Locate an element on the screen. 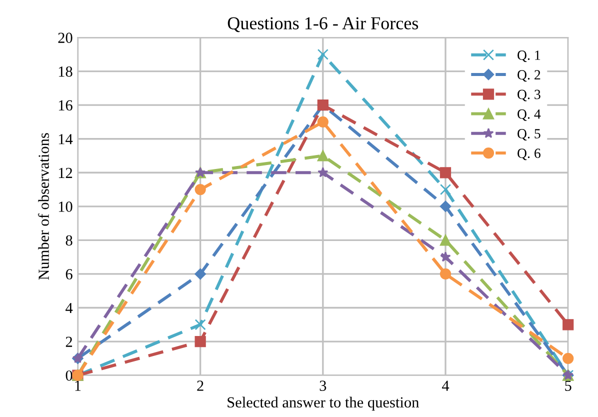 The height and width of the screenshot is (417, 598). legend-label: Q. 1 is located at coordinates (529, 56).